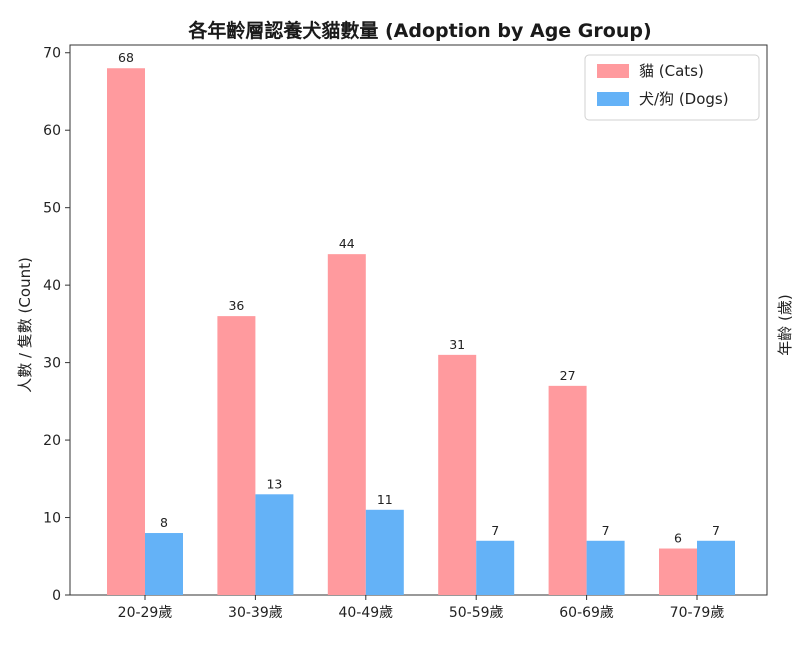 Image resolution: width=800 pixels, height=659 pixels. I want to click on y-tick-label: 60, so click(52, 131).